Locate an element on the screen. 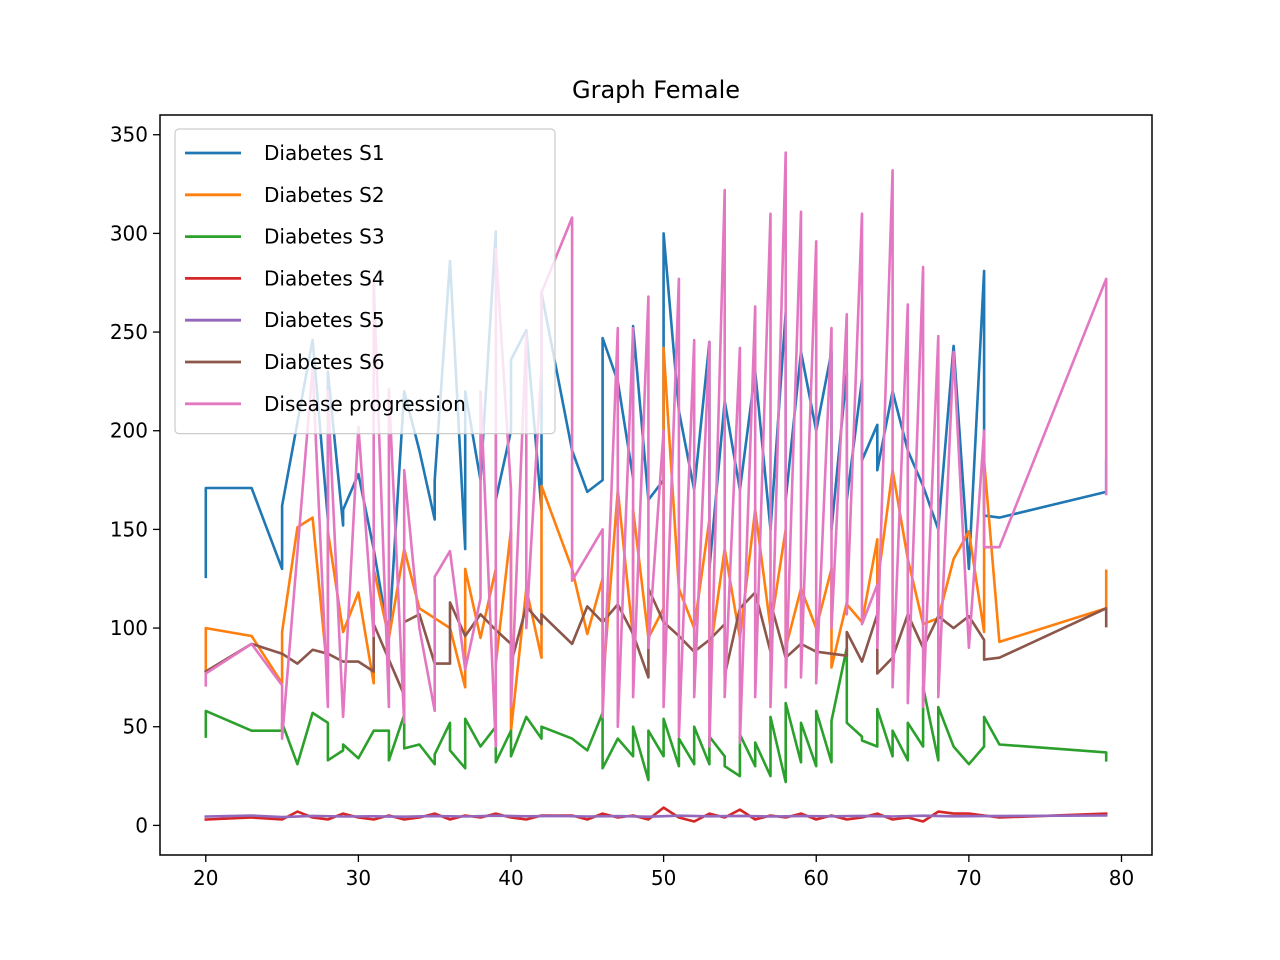  y-tick-label: 100 is located at coordinates (129, 628).